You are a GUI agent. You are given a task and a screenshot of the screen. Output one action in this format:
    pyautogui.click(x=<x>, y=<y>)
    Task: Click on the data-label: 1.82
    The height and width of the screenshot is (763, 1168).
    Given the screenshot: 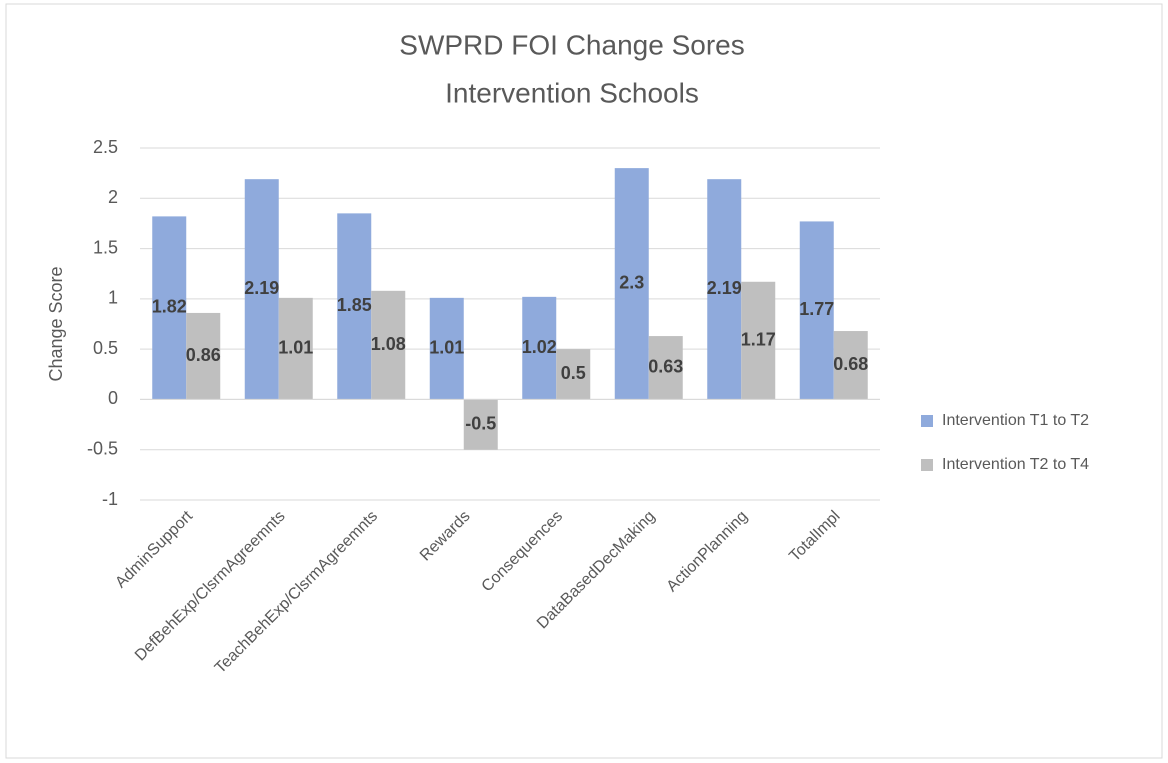 What is the action you would take?
    pyautogui.click(x=169, y=307)
    